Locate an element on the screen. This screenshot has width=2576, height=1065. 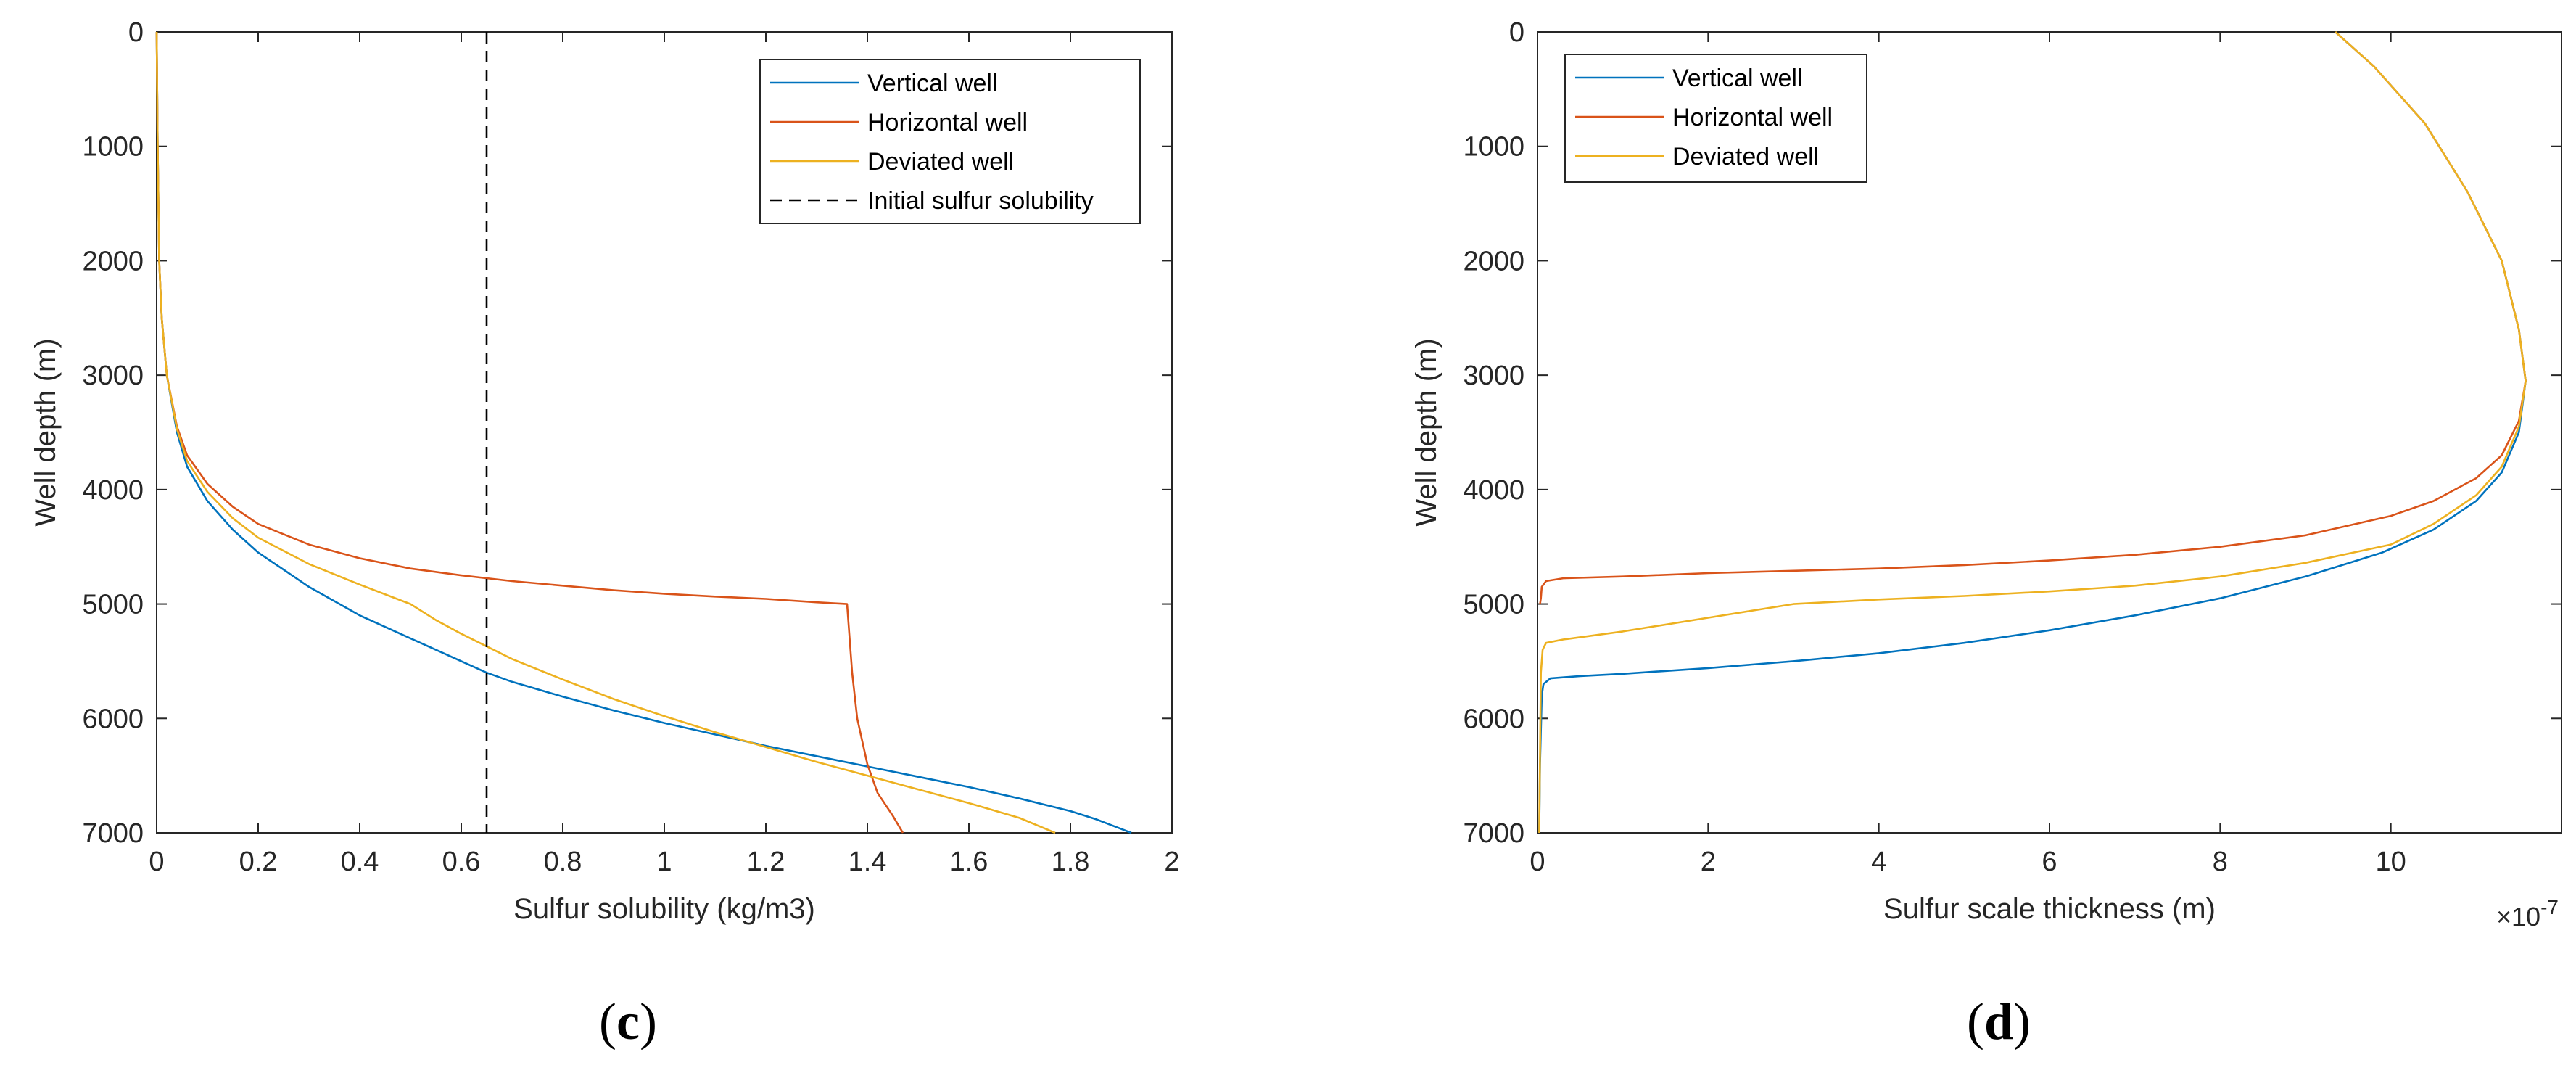
chart-d-x-exponent: ×10⁻⁷ is located at coordinates (2527, 914).